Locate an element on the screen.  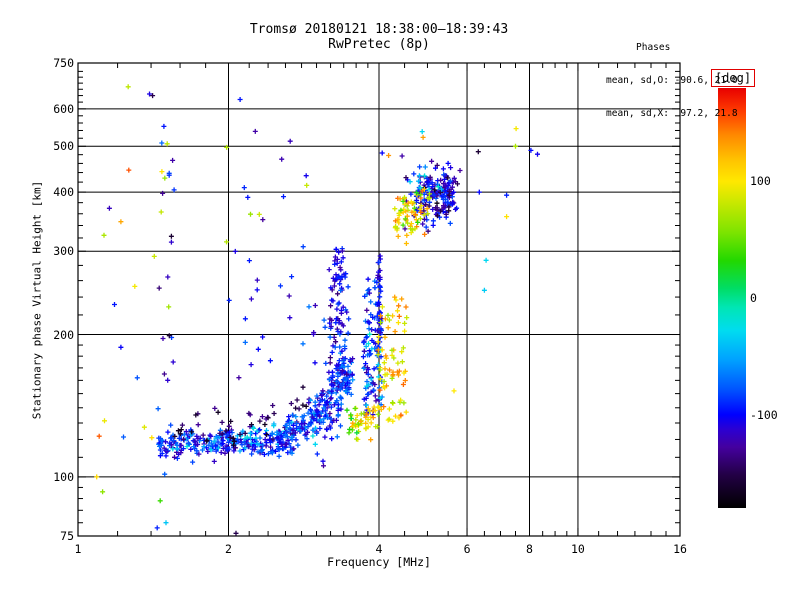
x-tick-label: 4 is located at coordinates (379, 549).